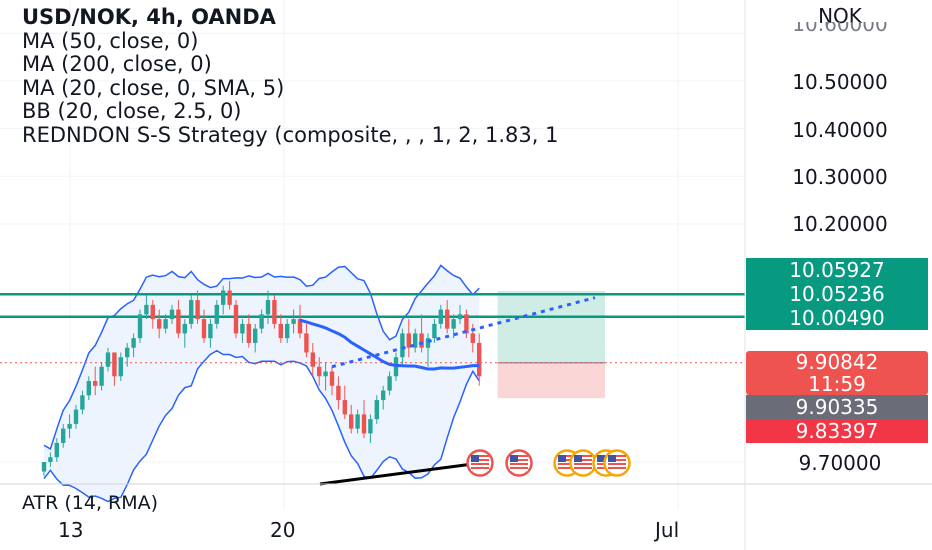  What do you see at coordinates (110, 40) in the screenshot?
I see `indicator-ma-50: MA (50, close, 0)` at bounding box center [110, 40].